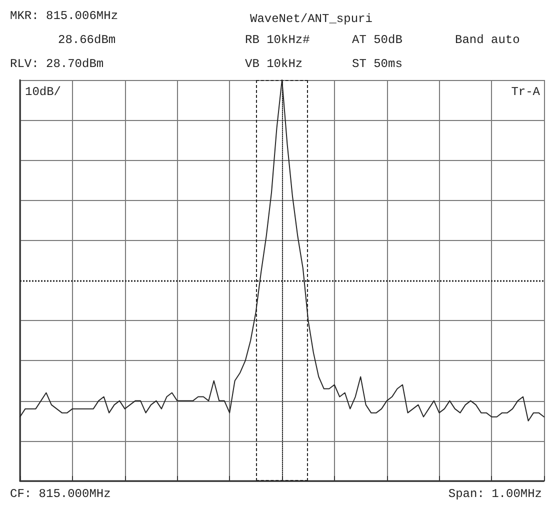  What do you see at coordinates (274, 64) in the screenshot?
I see `text: VB 10kHz` at bounding box center [274, 64].